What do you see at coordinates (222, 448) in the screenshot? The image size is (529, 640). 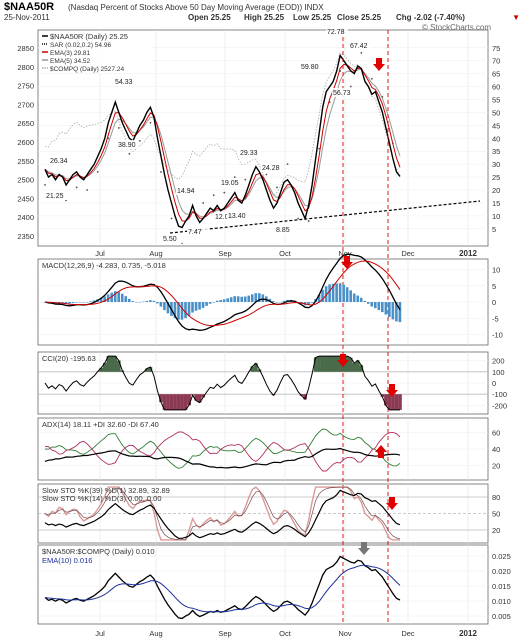 I see `plus-di-line` at bounding box center [222, 448].